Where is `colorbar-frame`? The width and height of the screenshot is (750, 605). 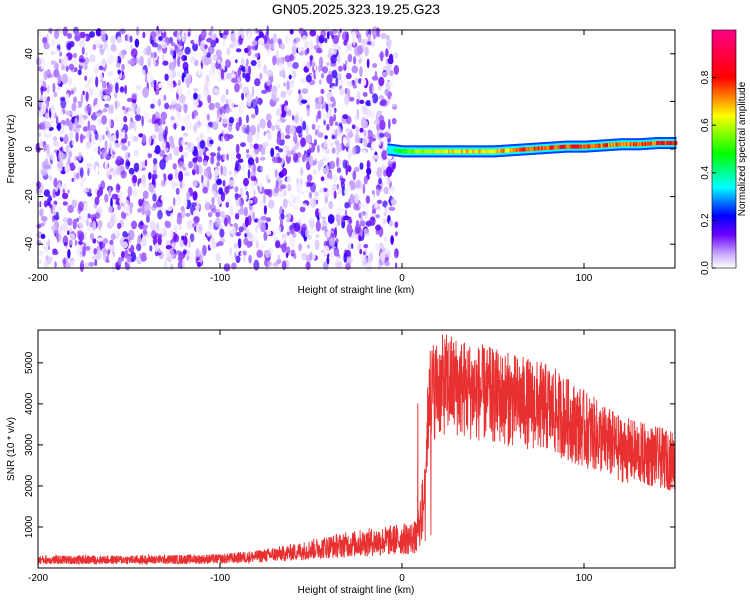
colorbar-frame is located at coordinates (724, 149).